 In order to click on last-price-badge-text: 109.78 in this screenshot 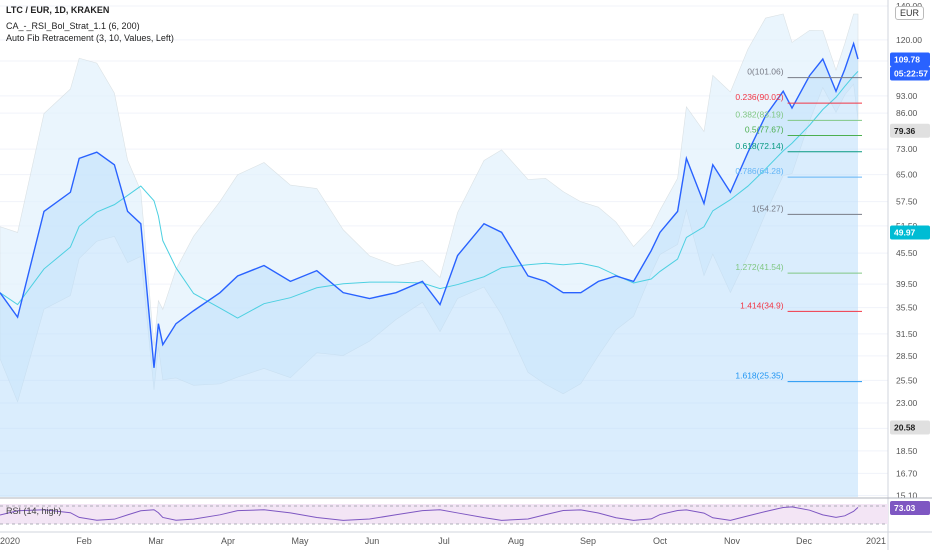, I will do `click(907, 59)`.